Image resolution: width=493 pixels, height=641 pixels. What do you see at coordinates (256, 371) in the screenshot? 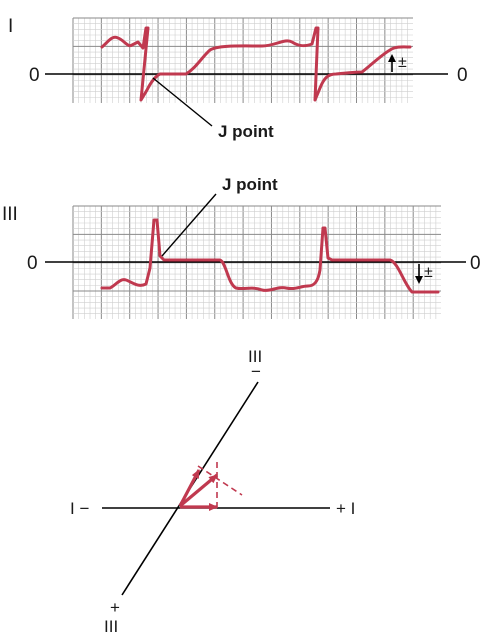
I see `lead-iii-top-sign: −` at bounding box center [256, 371].